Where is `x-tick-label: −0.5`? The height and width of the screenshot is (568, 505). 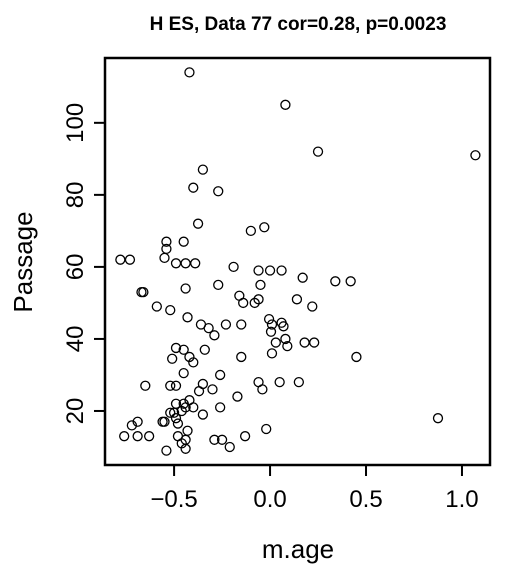 x-tick-label: −0.5 is located at coordinates (173, 499).